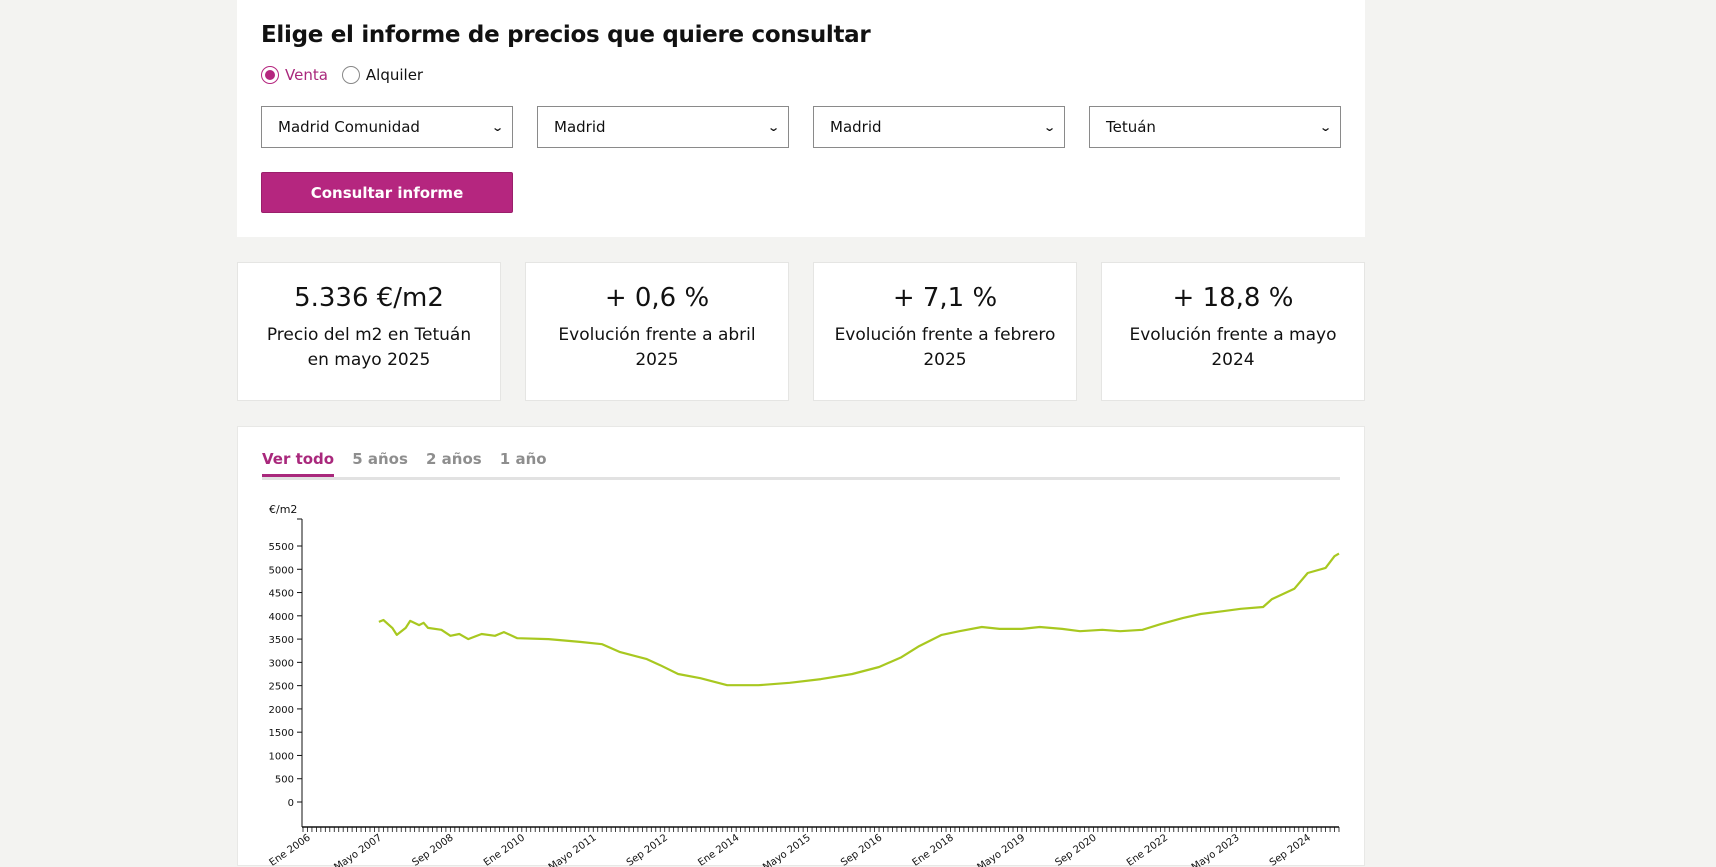 The height and width of the screenshot is (867, 1716). What do you see at coordinates (933, 849) in the screenshot?
I see `x-tick-label: Ene 2018` at bounding box center [933, 849].